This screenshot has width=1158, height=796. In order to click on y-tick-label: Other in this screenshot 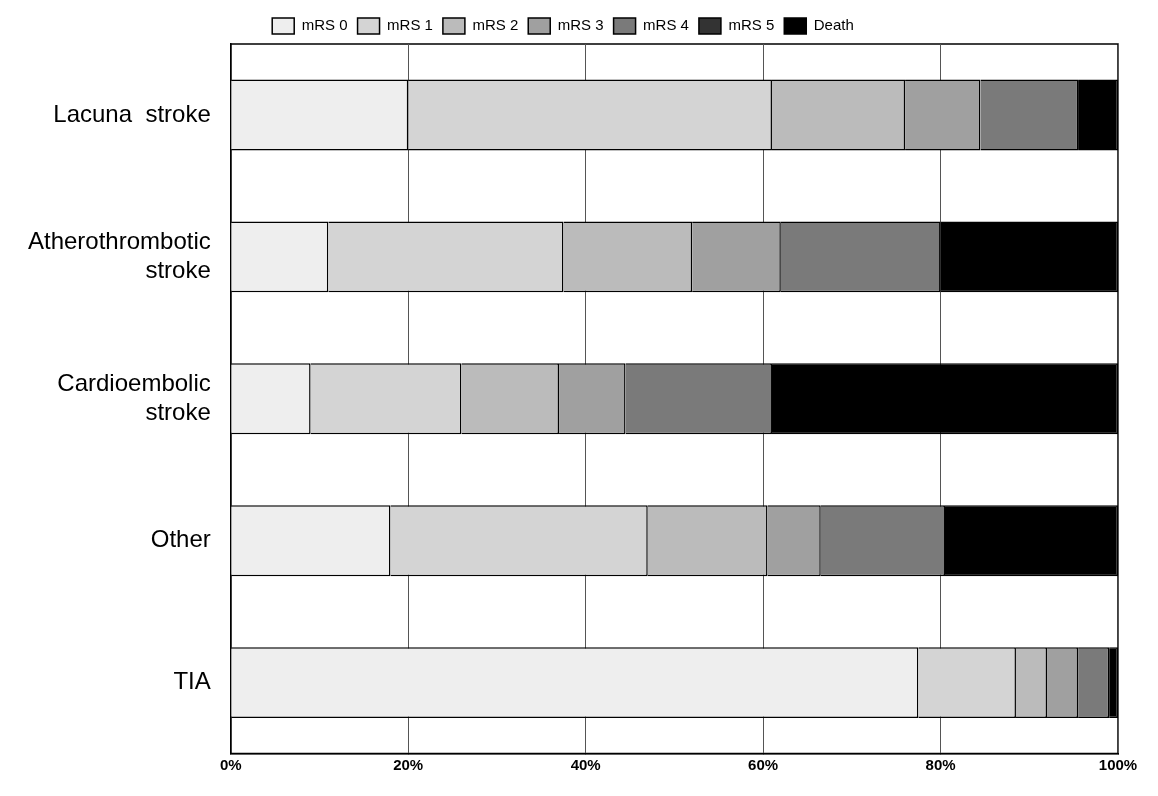, I will do `click(180, 539)`.